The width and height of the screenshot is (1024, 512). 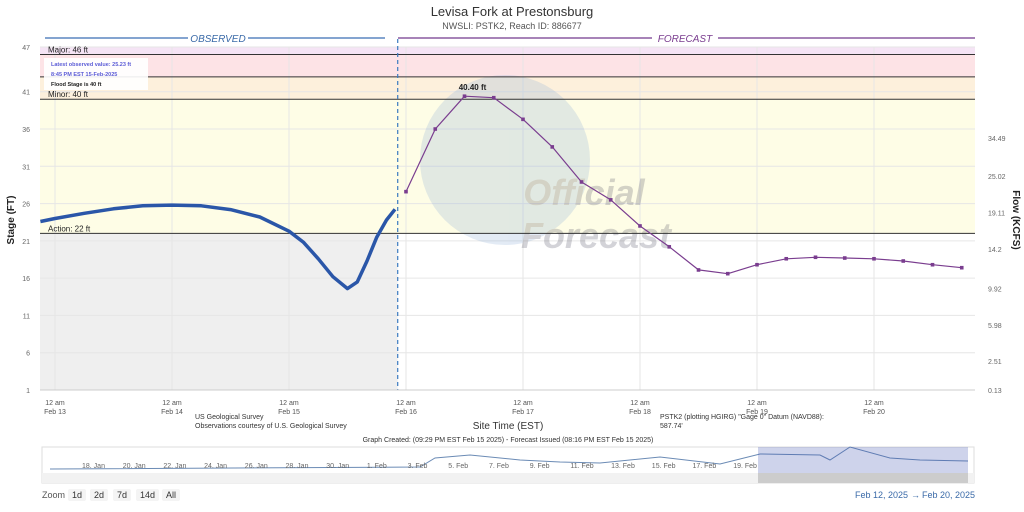 What do you see at coordinates (418, 466) in the screenshot?
I see `navigator-date-label: 3. Feb` at bounding box center [418, 466].